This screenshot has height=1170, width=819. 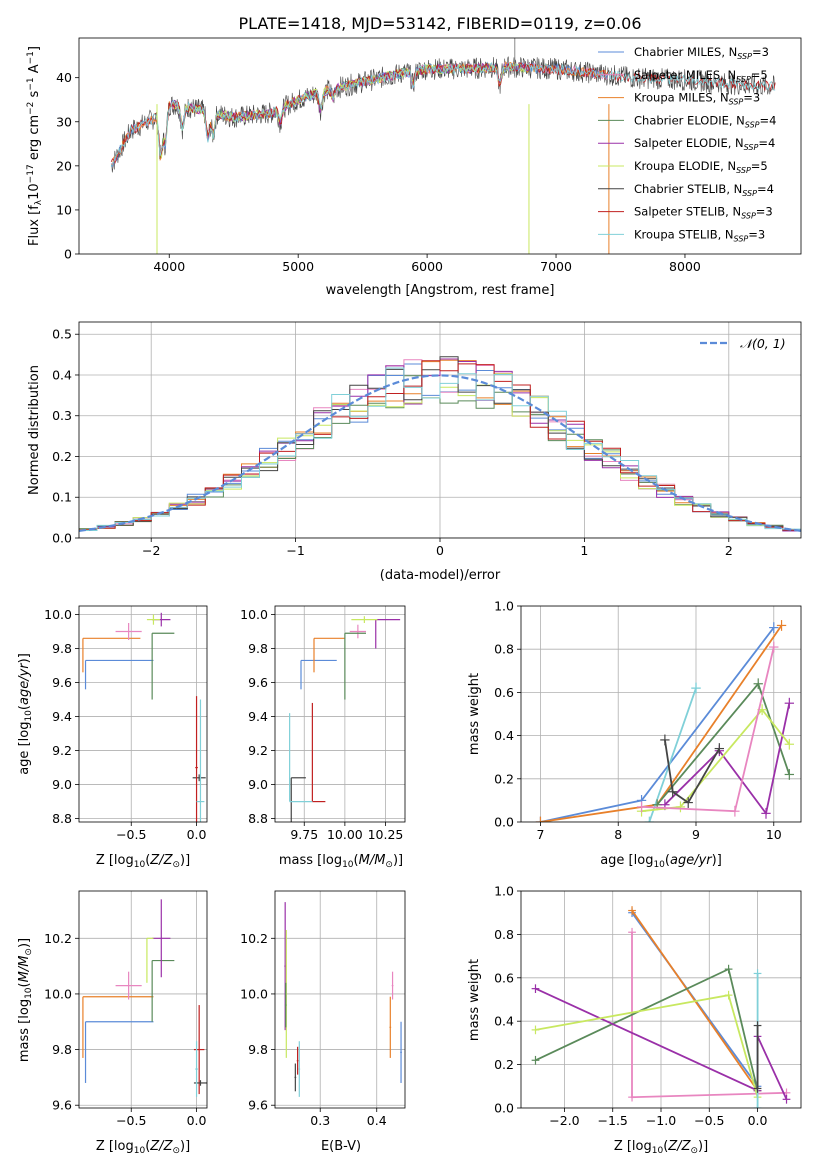 What do you see at coordinates (427, 266) in the screenshot?
I see `x-tick-label: 6000` at bounding box center [427, 266].